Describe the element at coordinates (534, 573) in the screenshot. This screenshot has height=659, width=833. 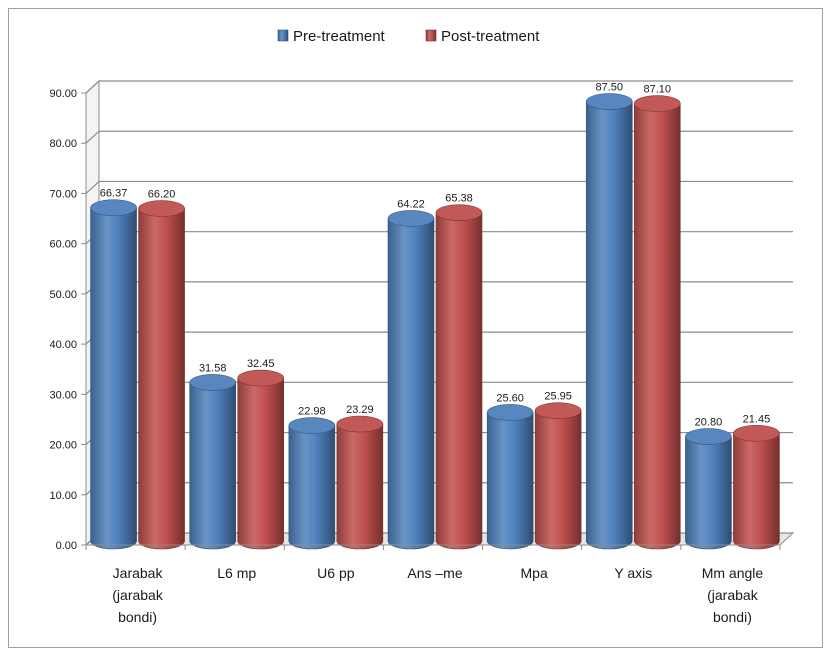
I see `x-category-label: Mpa` at that location.